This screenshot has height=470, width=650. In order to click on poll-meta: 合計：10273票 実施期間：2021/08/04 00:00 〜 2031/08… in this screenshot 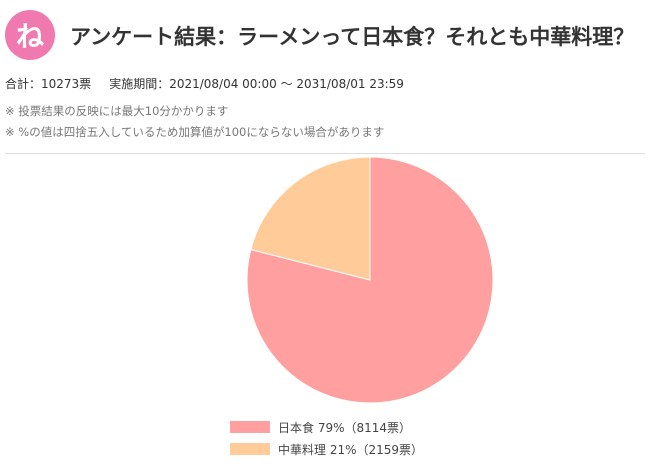, I will do `click(204, 83)`.